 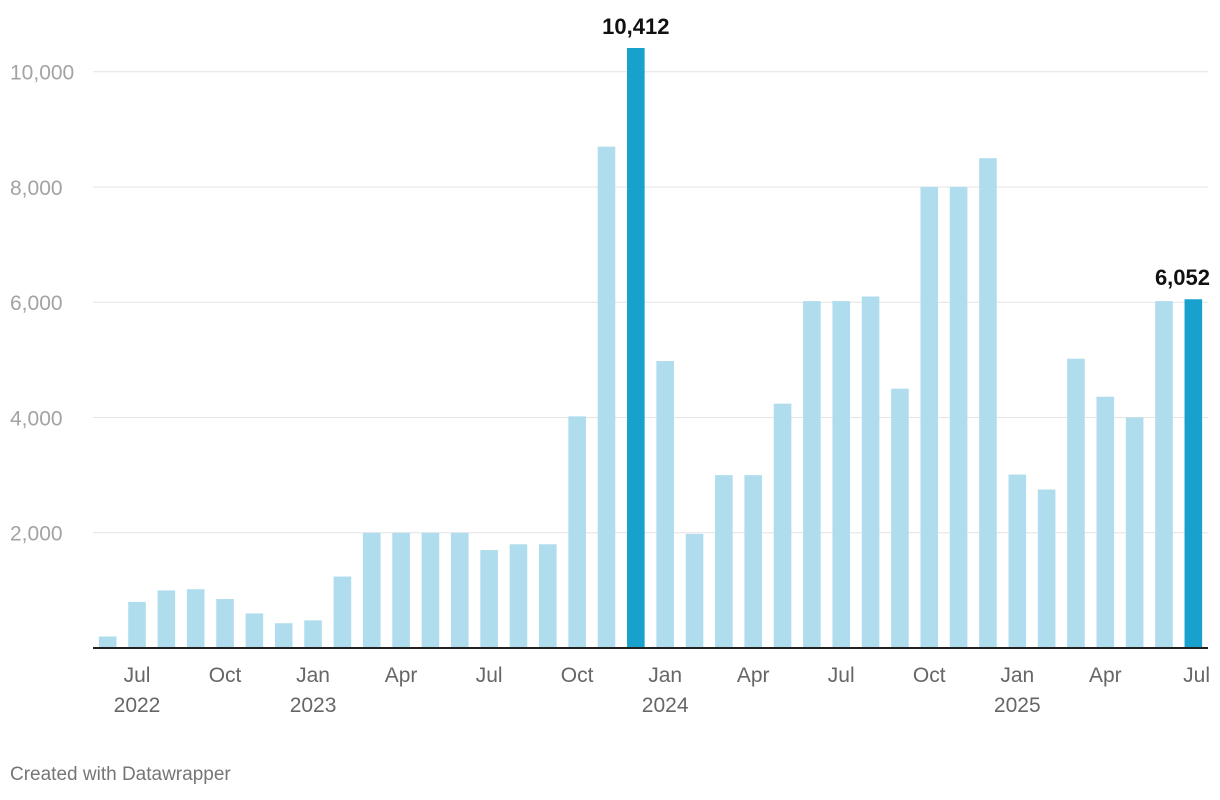 I want to click on y-tick-label: 4,000, so click(x=36, y=418).